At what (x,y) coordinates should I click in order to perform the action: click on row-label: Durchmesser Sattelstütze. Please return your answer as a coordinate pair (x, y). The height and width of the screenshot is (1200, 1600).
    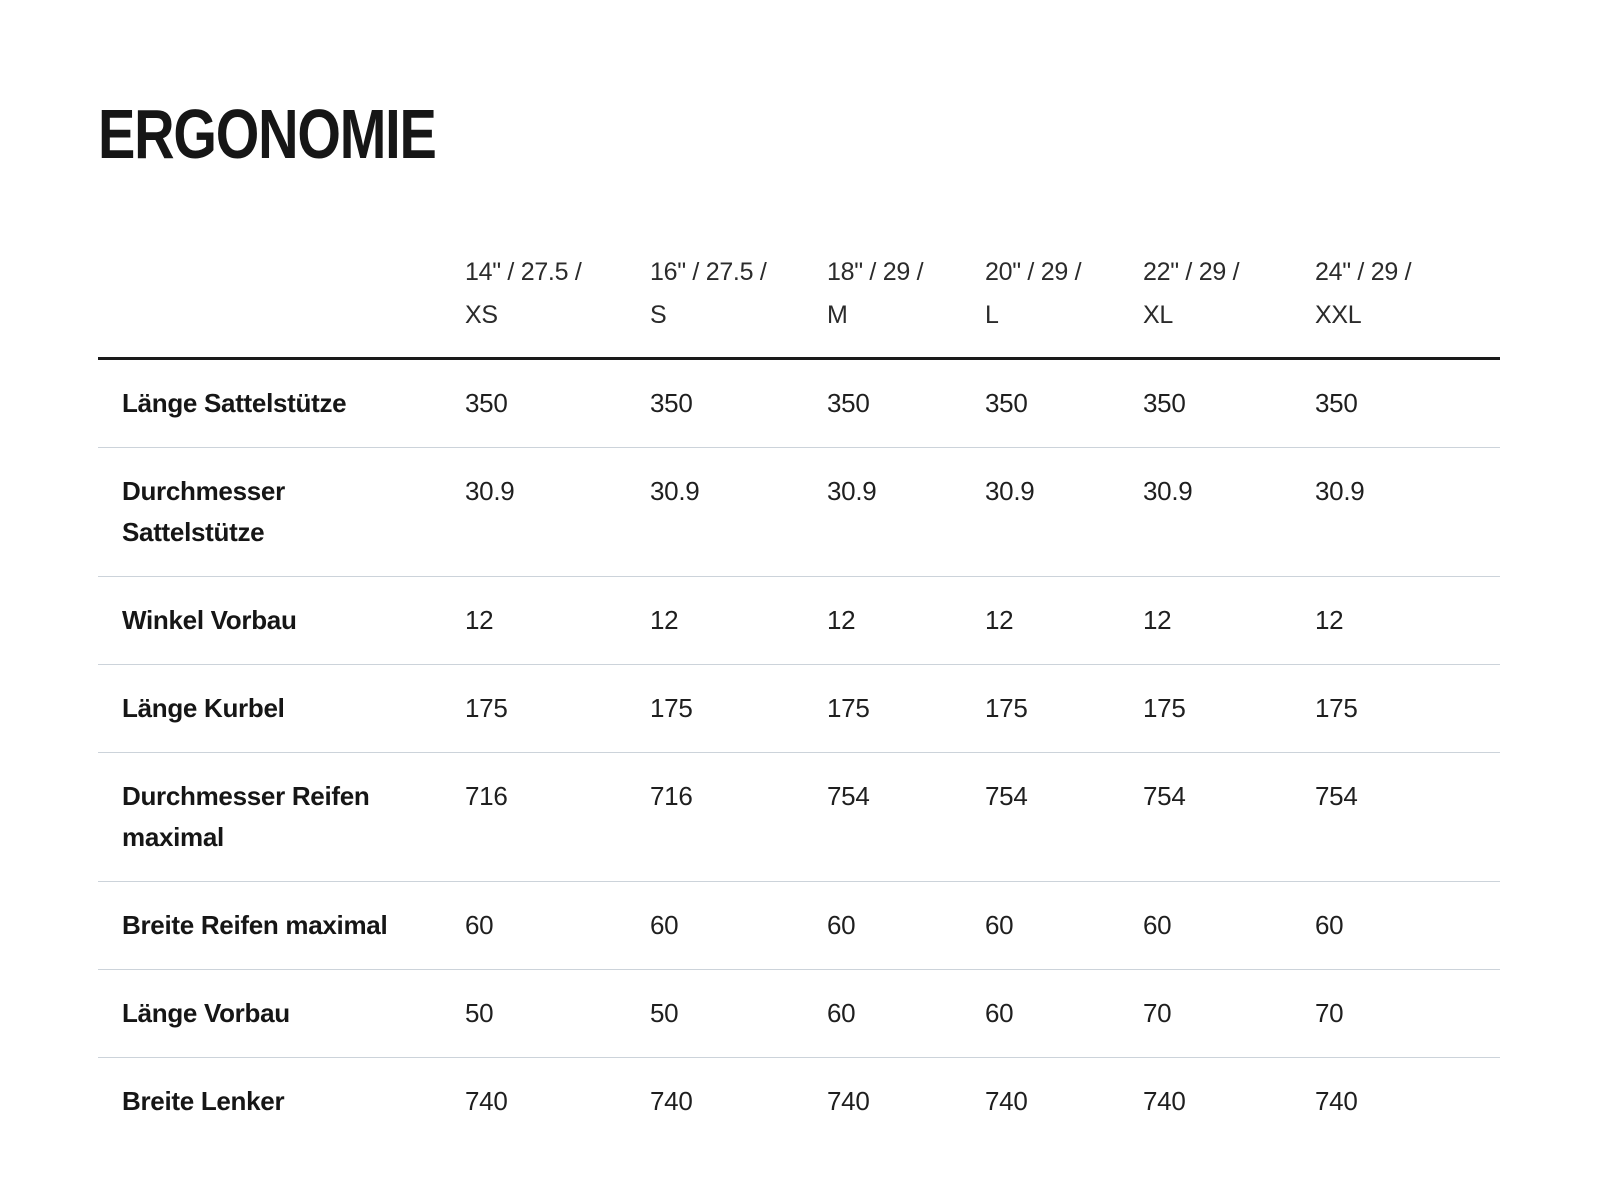
    Looking at the image, I should click on (203, 511).